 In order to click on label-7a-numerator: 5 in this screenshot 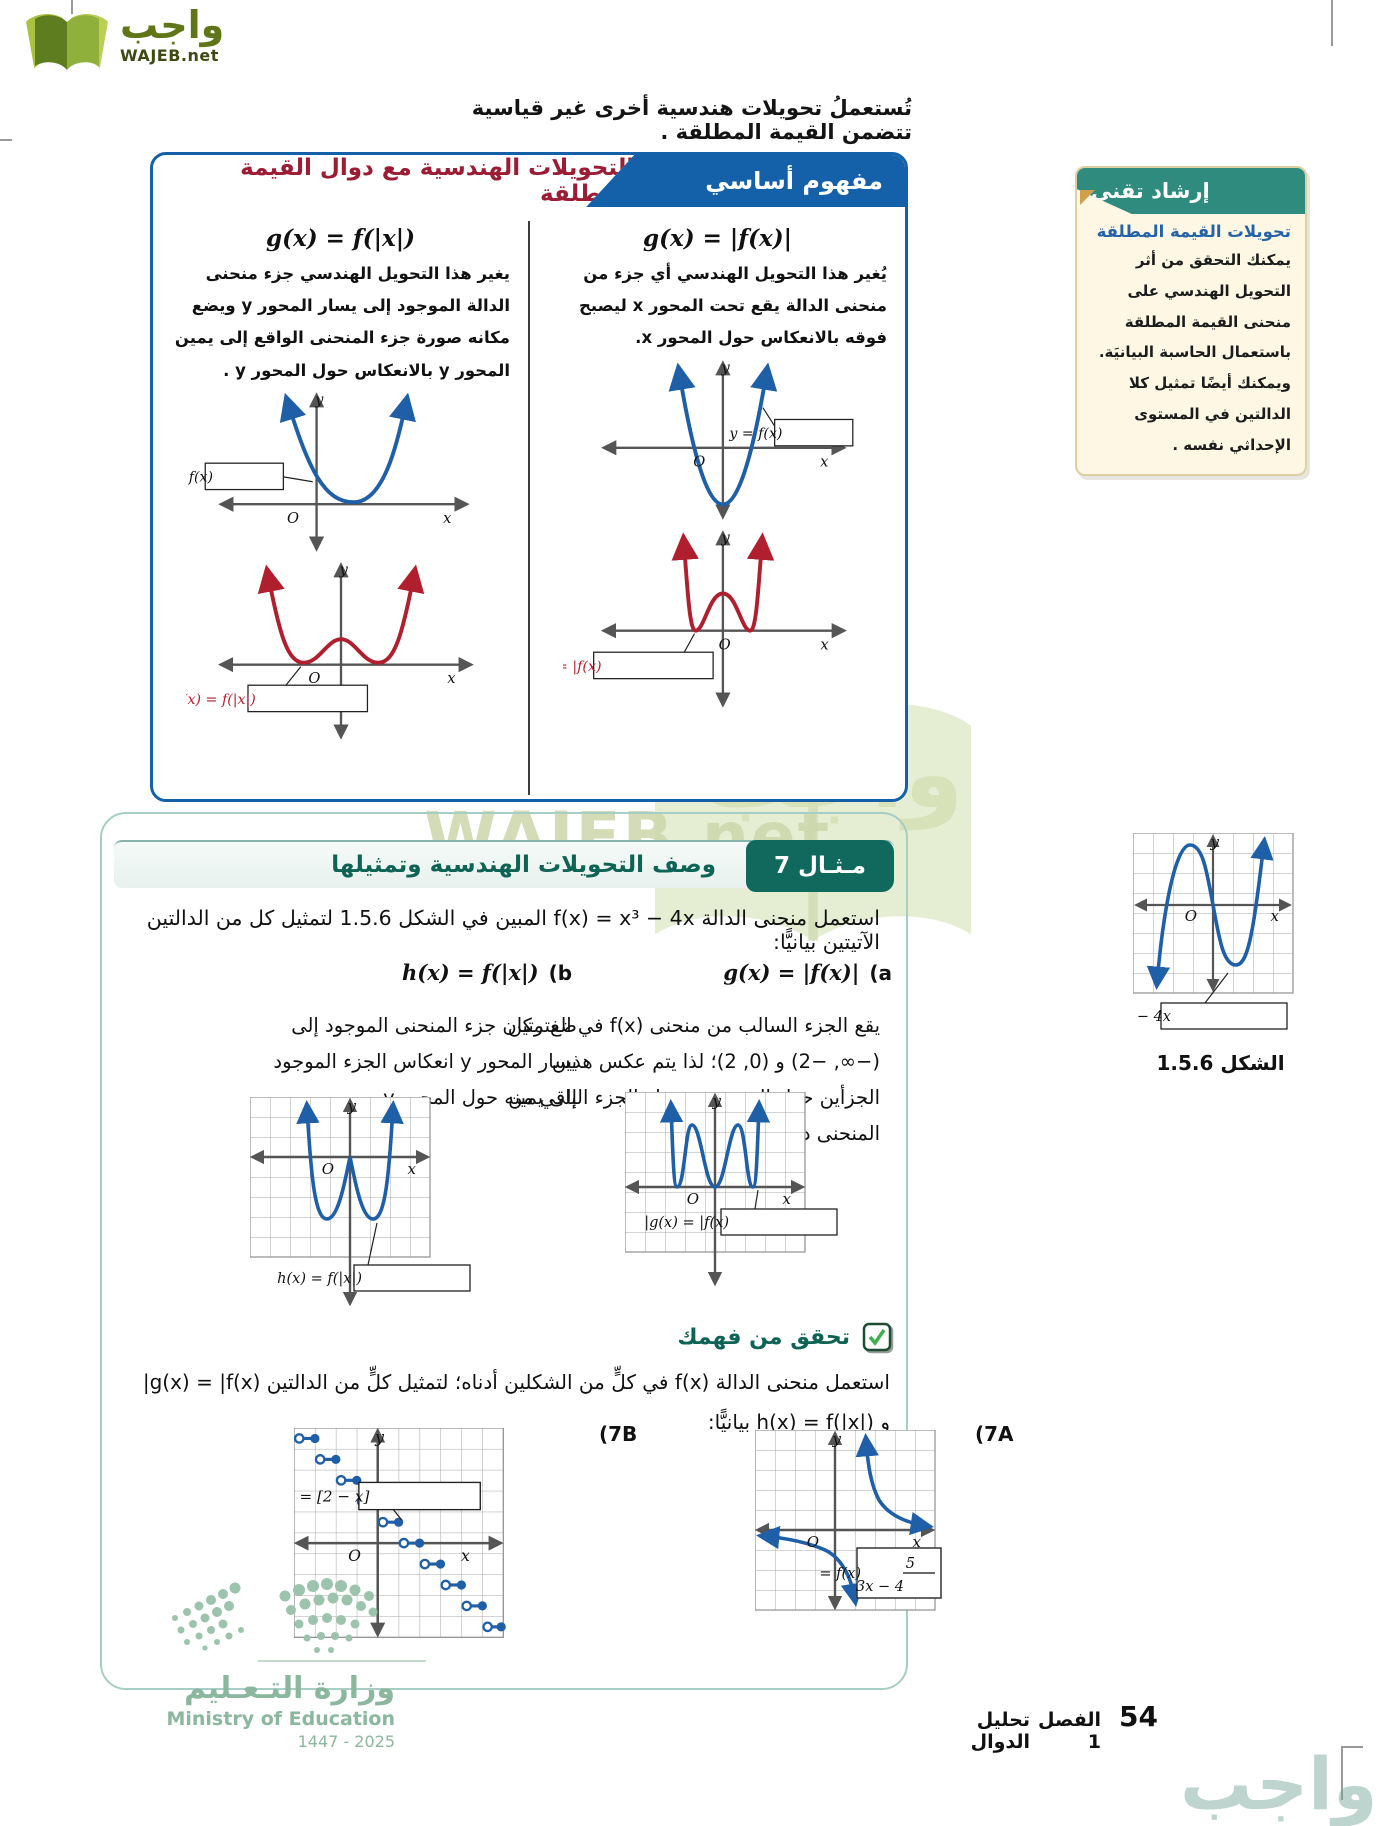, I will do `click(910, 1564)`.